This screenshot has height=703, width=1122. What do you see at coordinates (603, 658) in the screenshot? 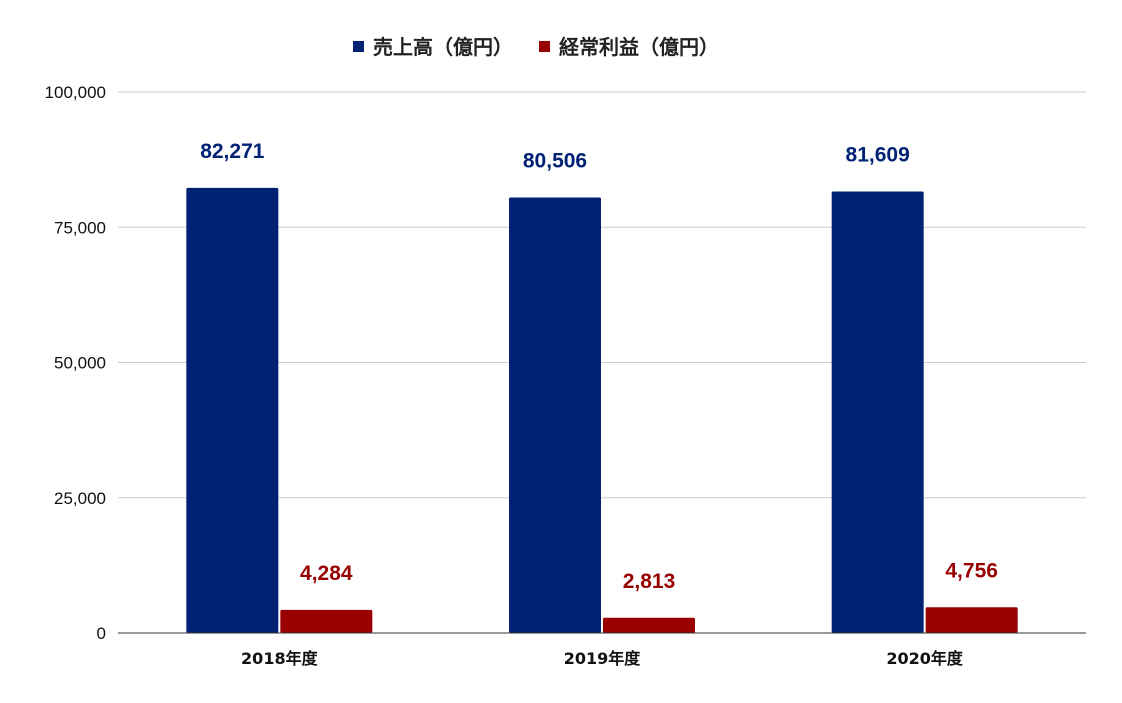
I see `x-tick-label: 2019年度` at bounding box center [603, 658].